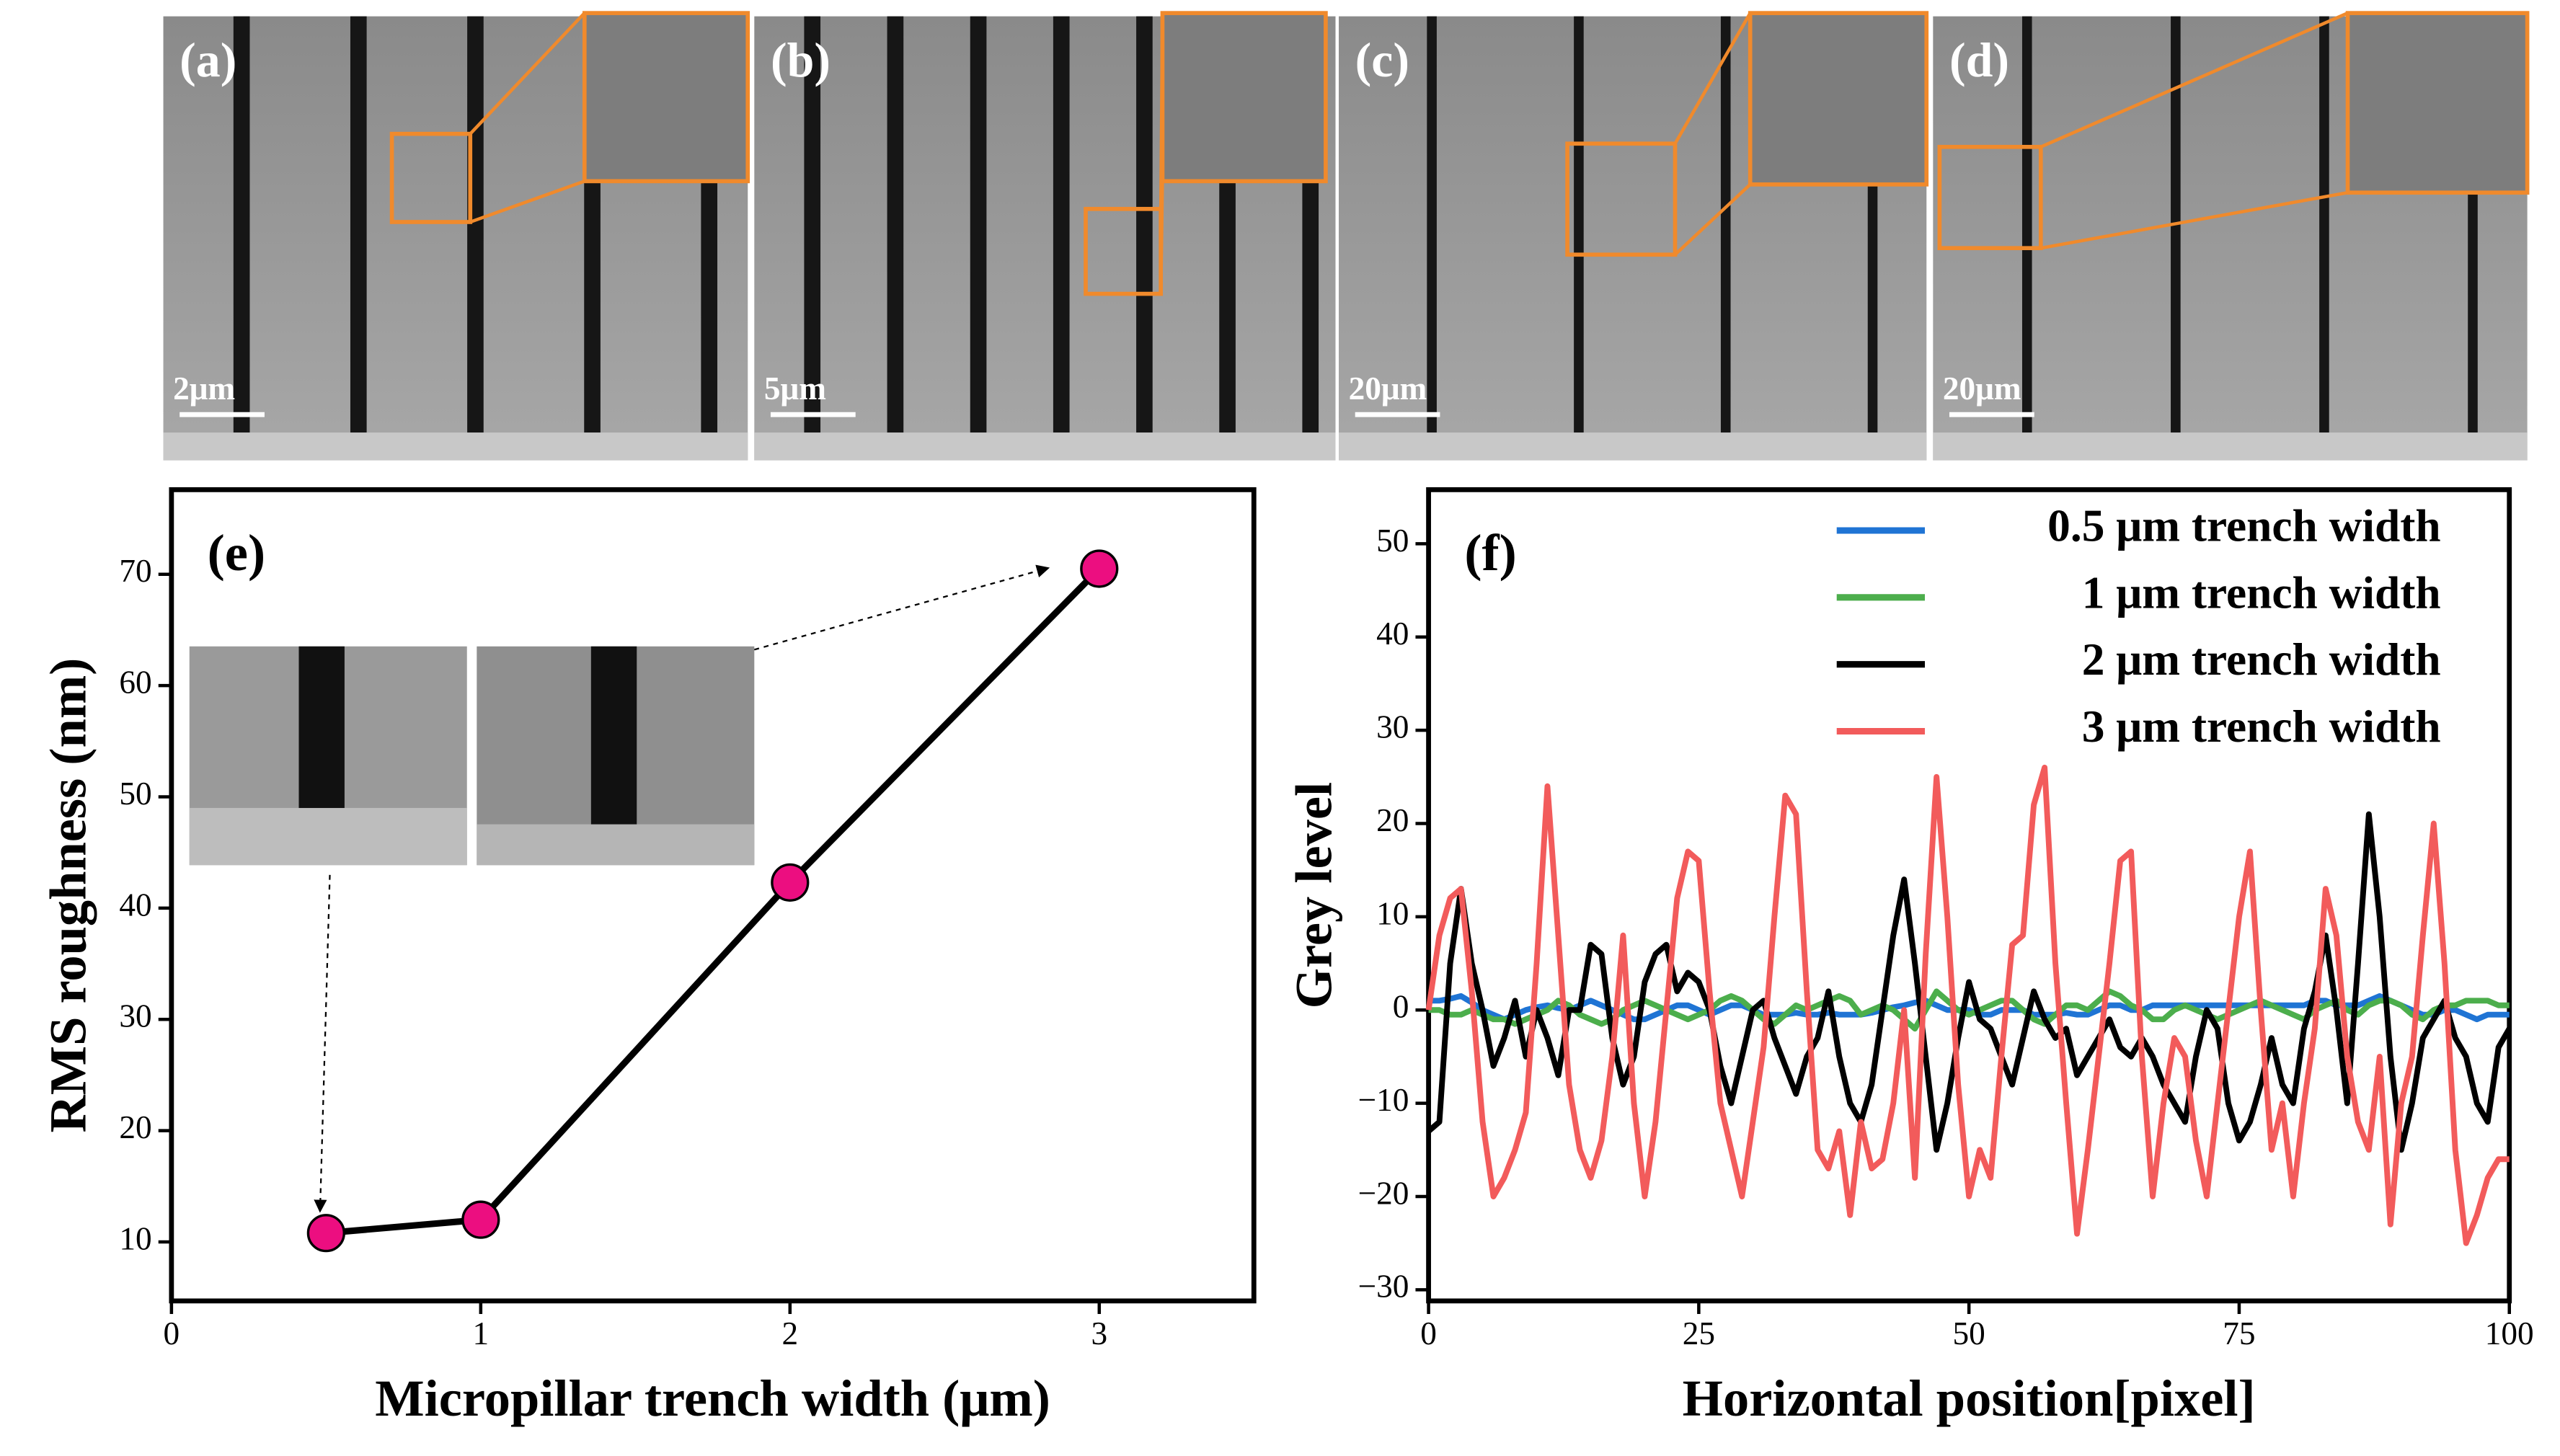  I want to click on panel-label: (b), so click(801, 59).